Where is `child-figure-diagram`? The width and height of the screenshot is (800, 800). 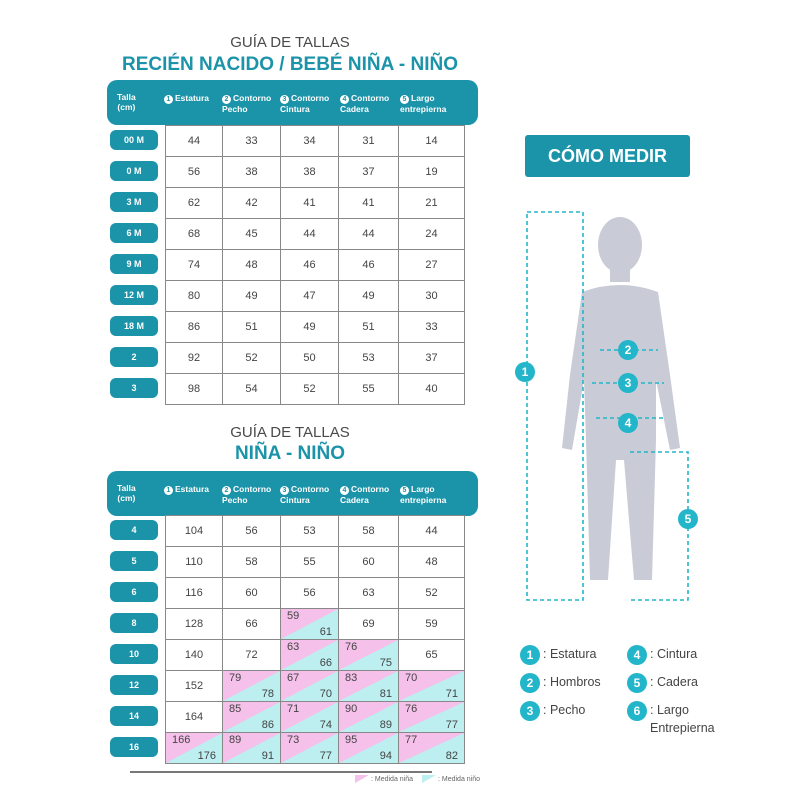 child-figure-diagram is located at coordinates (607, 406).